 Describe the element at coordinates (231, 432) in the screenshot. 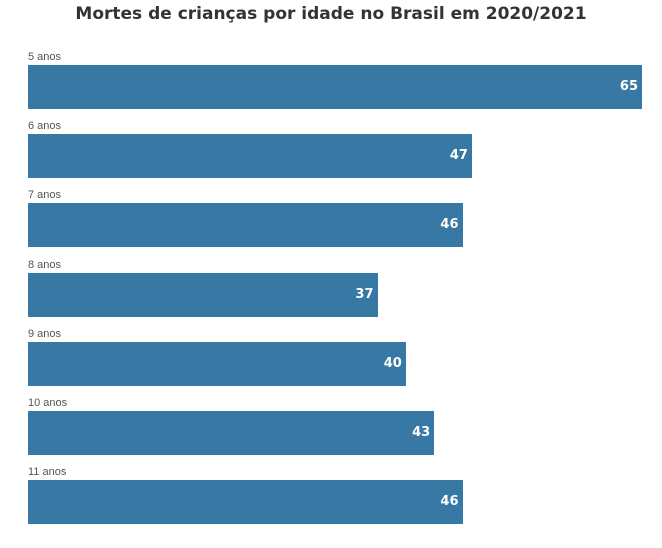

I see `bar: 43` at that location.